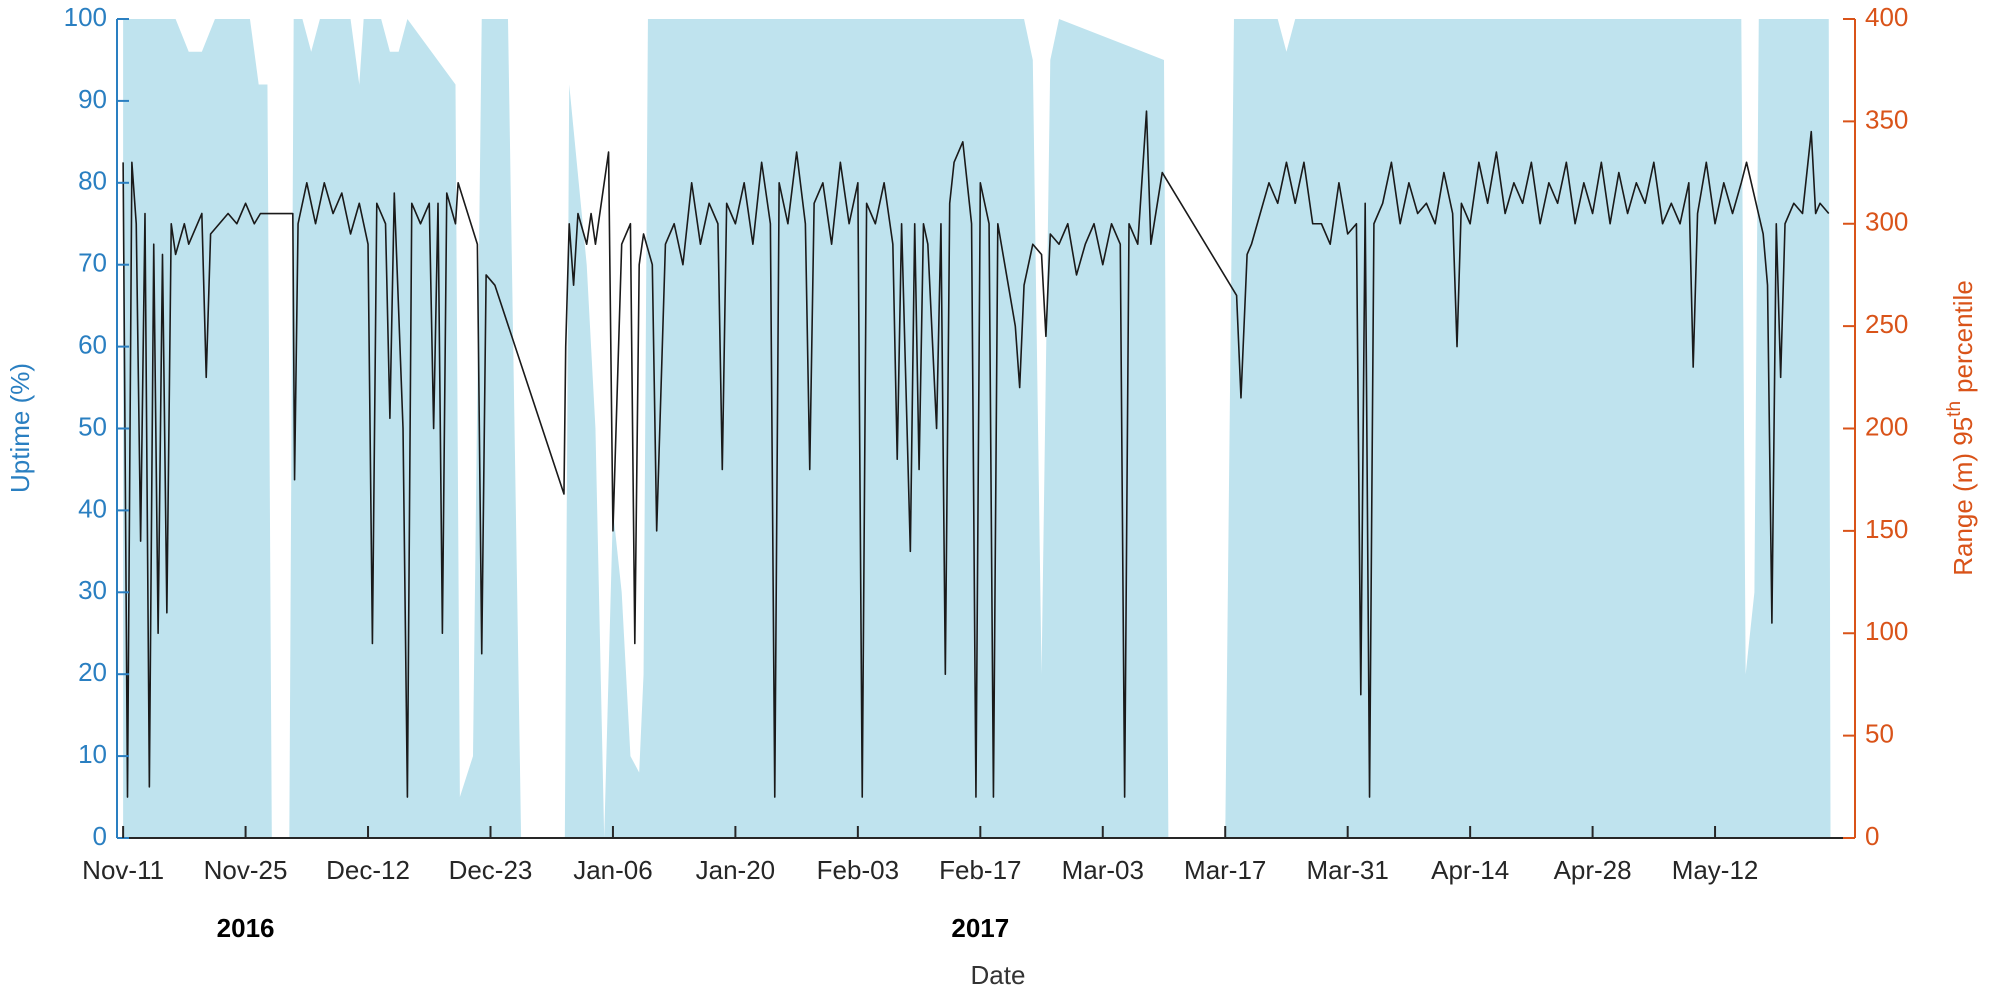 The height and width of the screenshot is (994, 1999). I want to click on y-tick-label: 50, so click(92, 426).